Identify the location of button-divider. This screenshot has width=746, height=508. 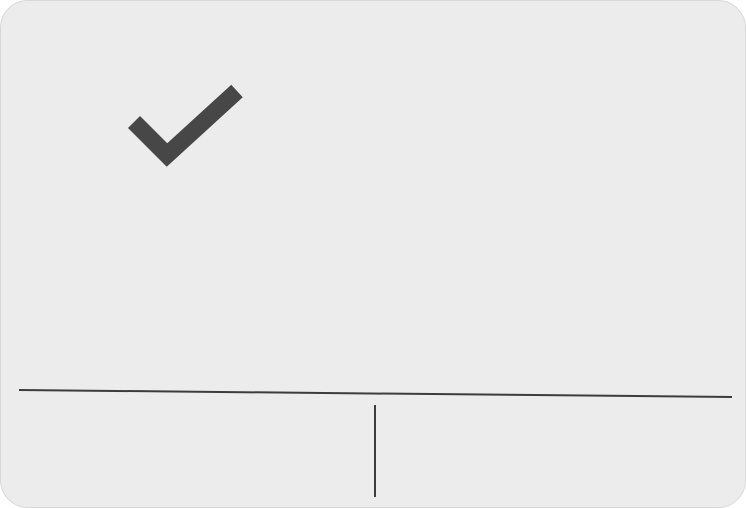
(375, 451).